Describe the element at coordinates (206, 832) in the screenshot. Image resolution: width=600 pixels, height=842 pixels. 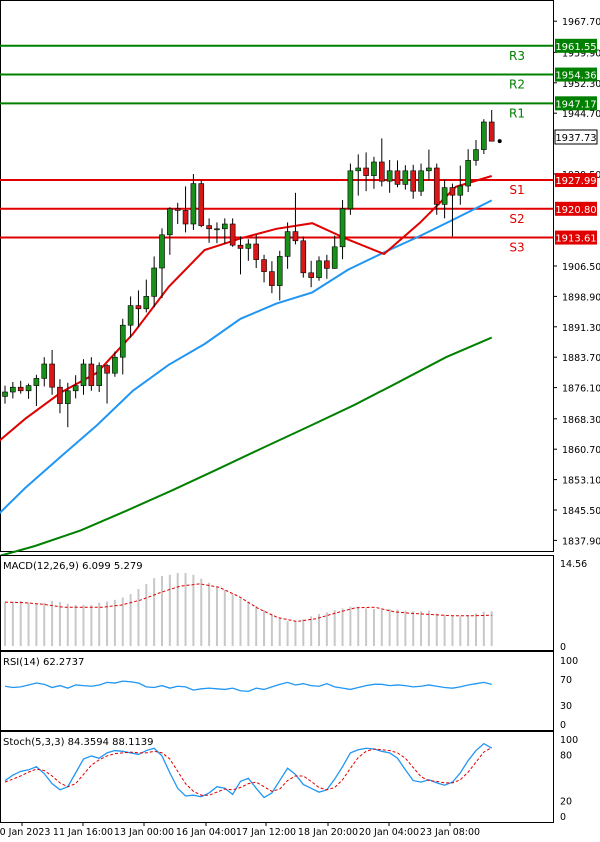
I see `x-tick-label: 16 Jan 04:00` at that location.